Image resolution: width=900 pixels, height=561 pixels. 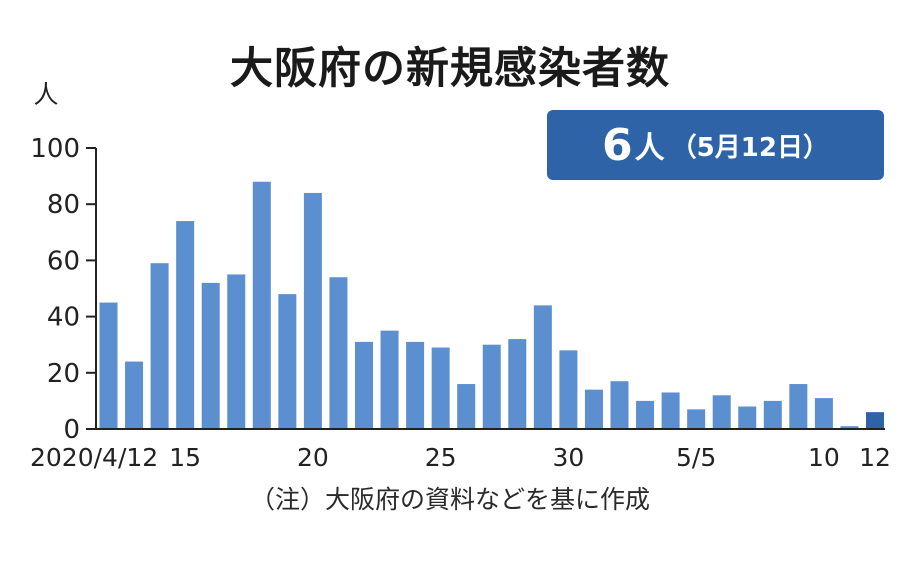 I want to click on latest-count-badge: 6 人 （5月12日）, so click(x=715, y=145).